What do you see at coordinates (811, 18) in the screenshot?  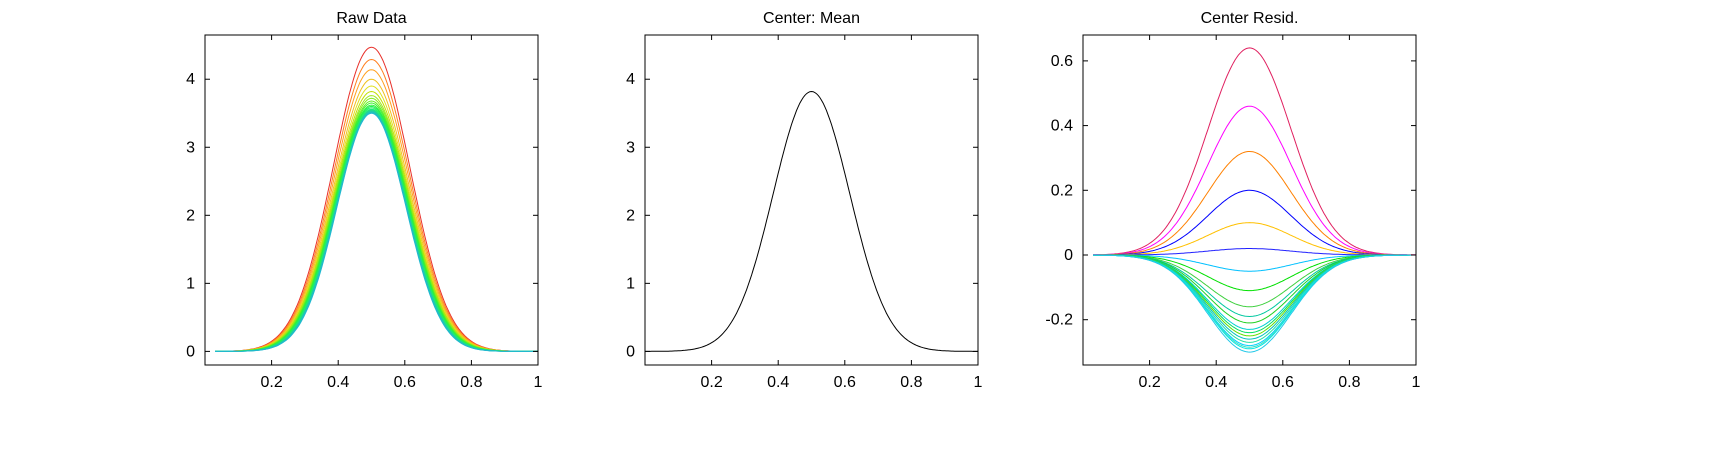 I see `chart-title: Center: Mean` at bounding box center [811, 18].